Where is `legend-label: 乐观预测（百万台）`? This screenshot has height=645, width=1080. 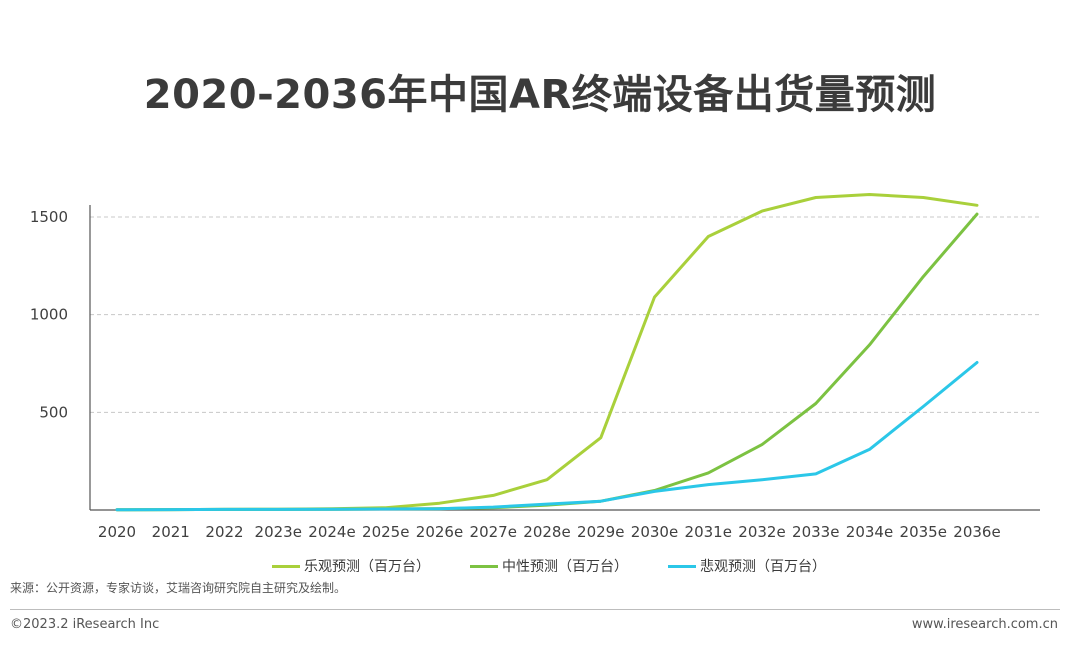 legend-label: 乐观预测（百万台） is located at coordinates (367, 567).